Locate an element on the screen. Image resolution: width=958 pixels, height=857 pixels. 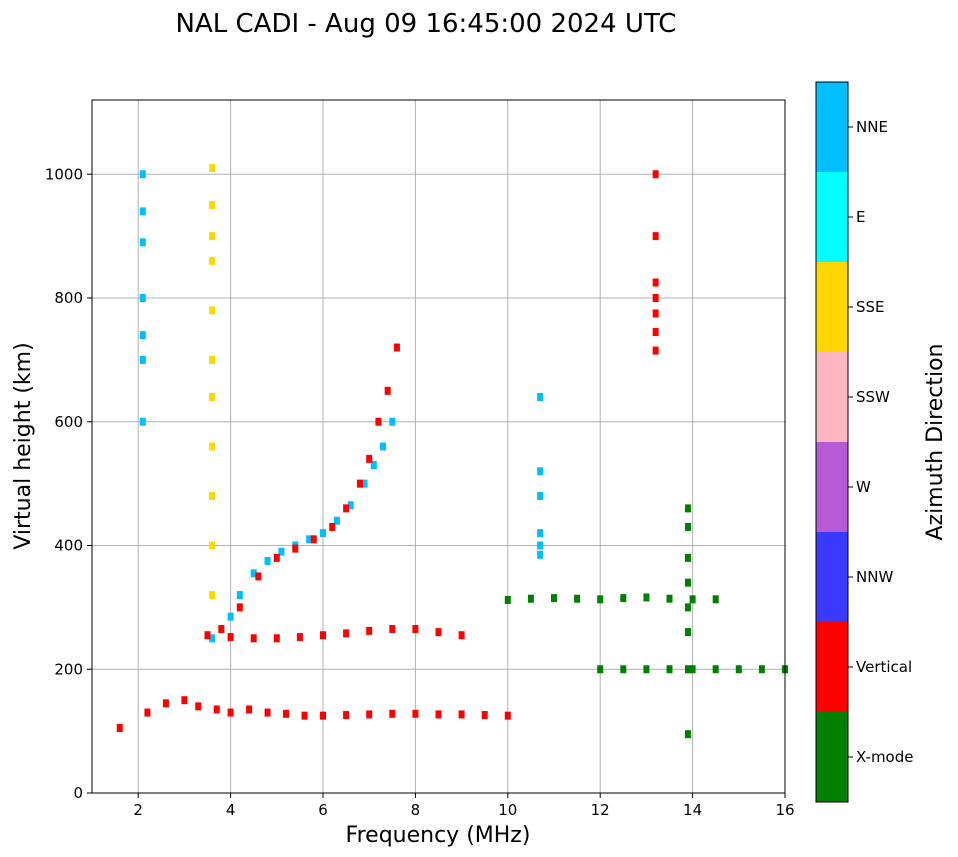
colorbar-tick-label: W is located at coordinates (863, 487).